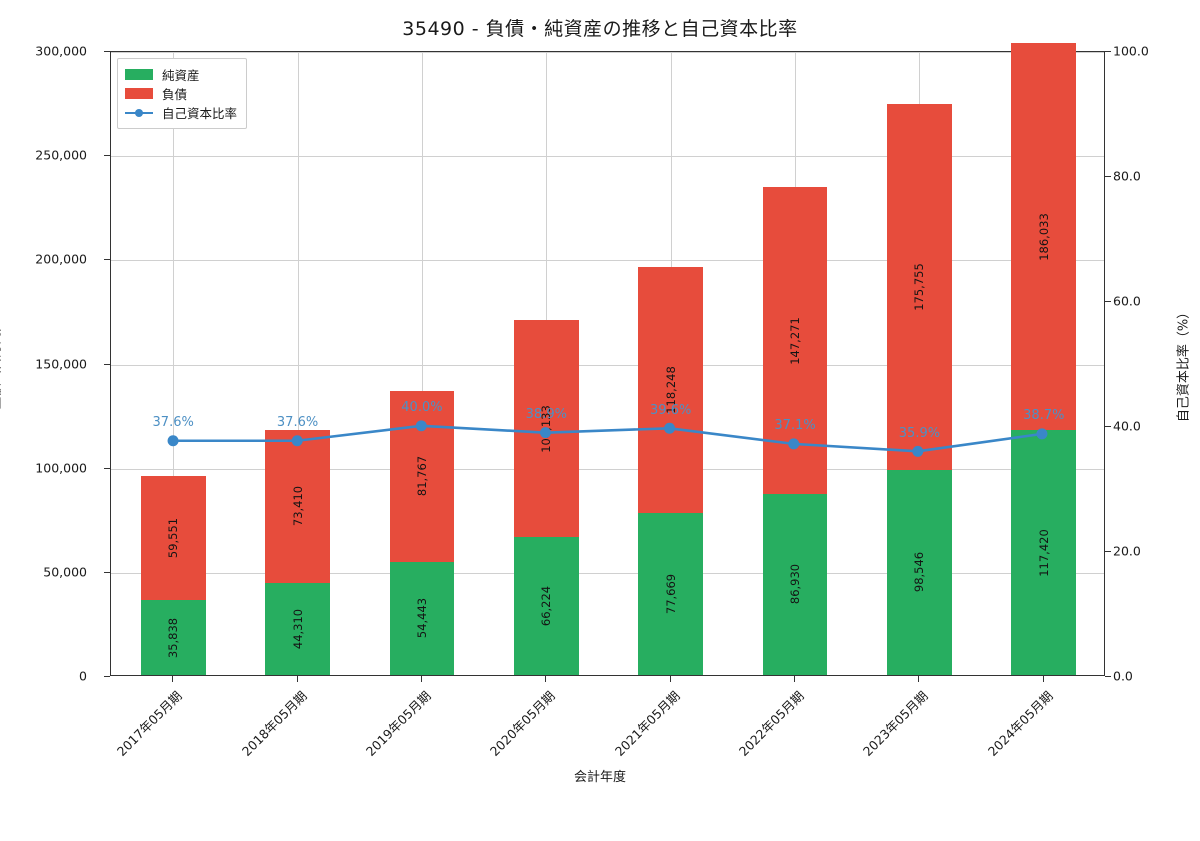 This screenshot has width=1200, height=841. Describe the element at coordinates (896, 723) in the screenshot. I see `x-axis-tick-label: 2023年05月期` at that location.